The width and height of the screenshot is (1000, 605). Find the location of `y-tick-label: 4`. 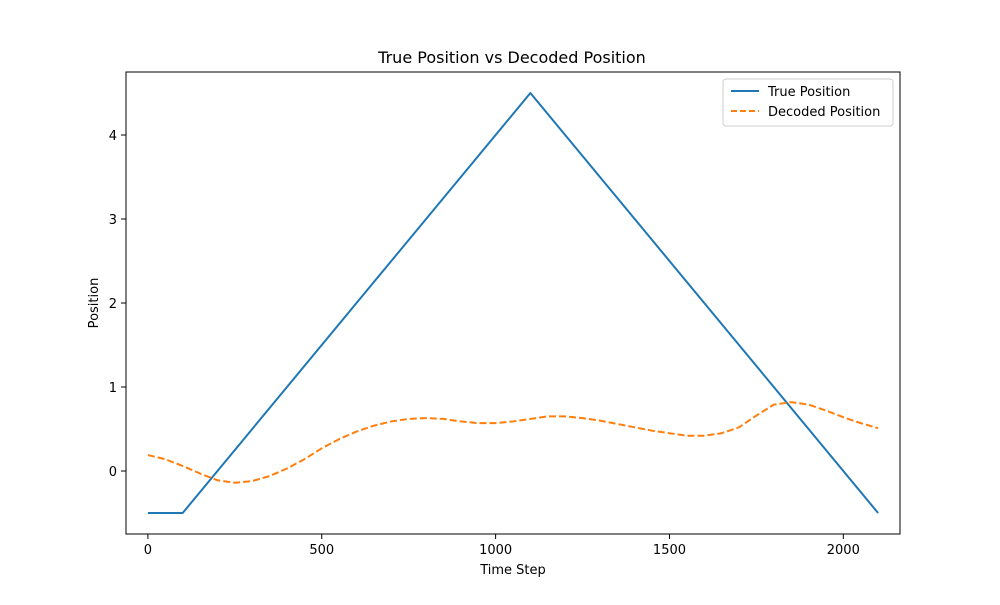

y-tick-label: 4 is located at coordinates (113, 136).